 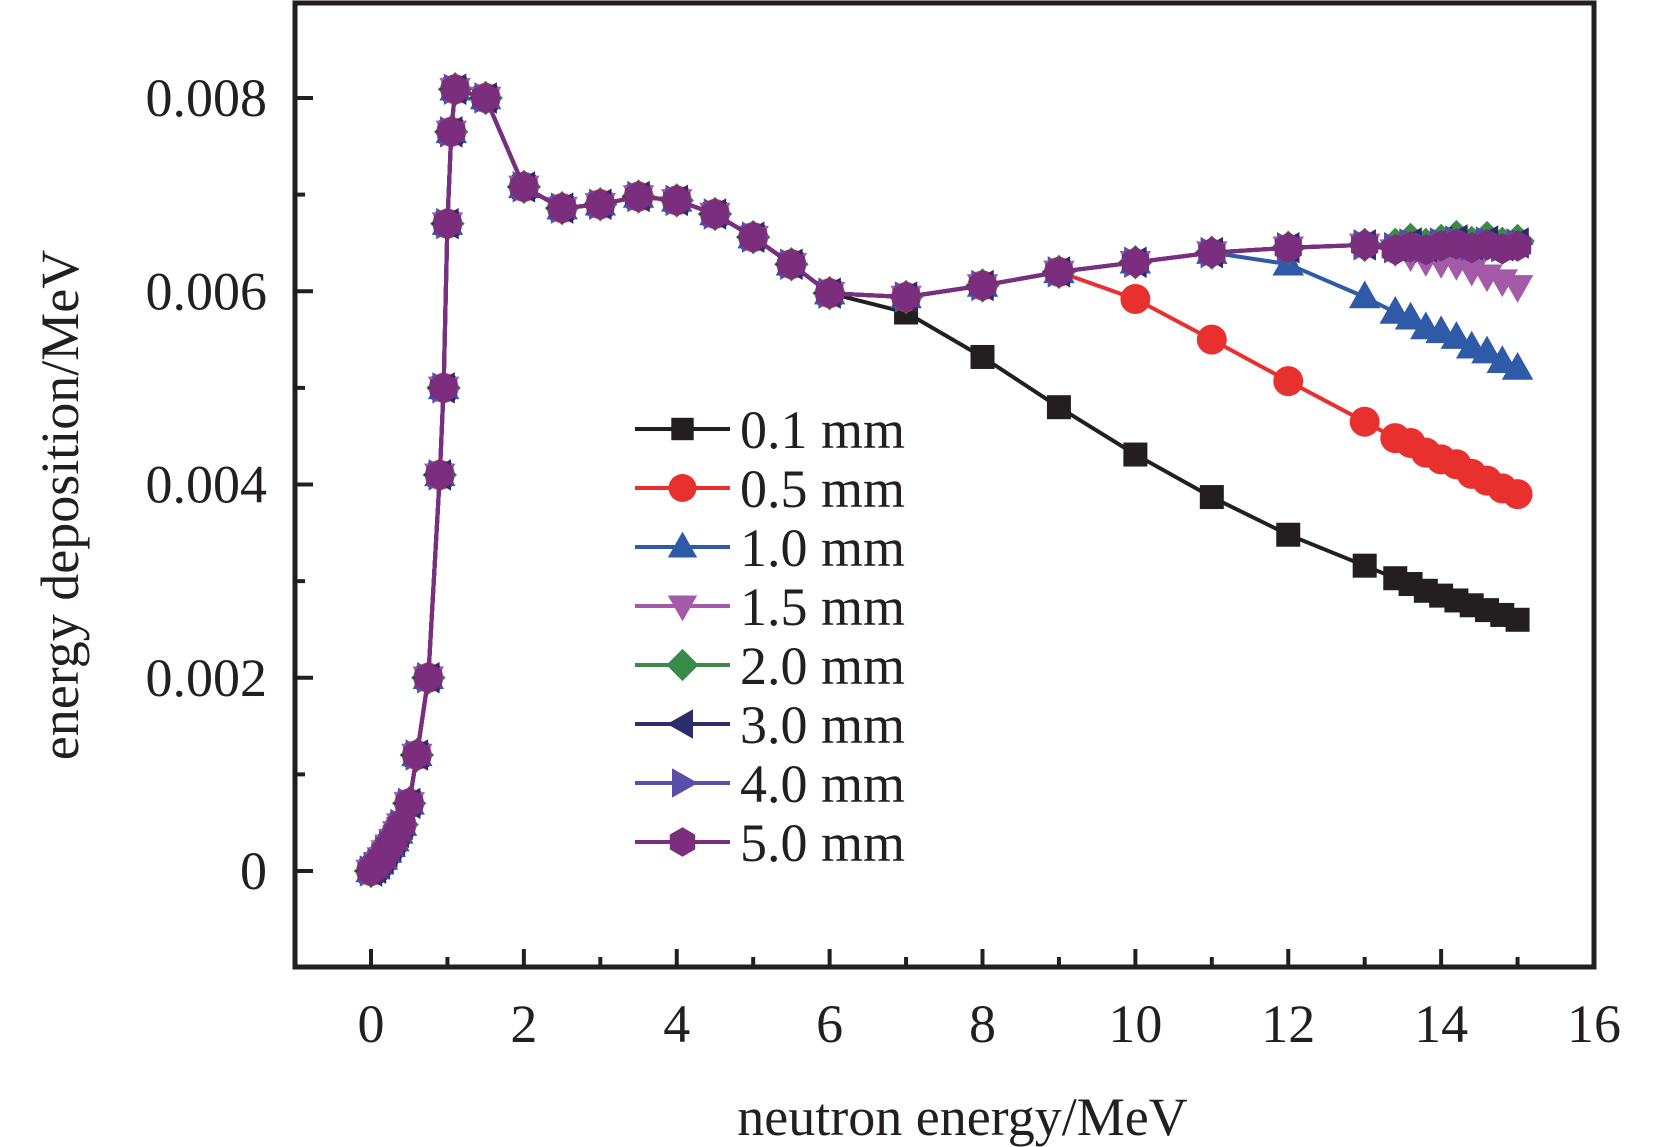 I want to click on y-tick-label: 0.004, so click(x=207, y=485).